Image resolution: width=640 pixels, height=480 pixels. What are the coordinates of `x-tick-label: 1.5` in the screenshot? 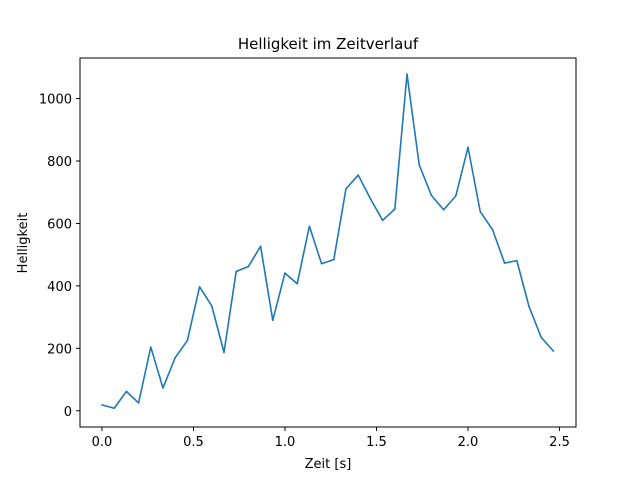 It's located at (376, 442).